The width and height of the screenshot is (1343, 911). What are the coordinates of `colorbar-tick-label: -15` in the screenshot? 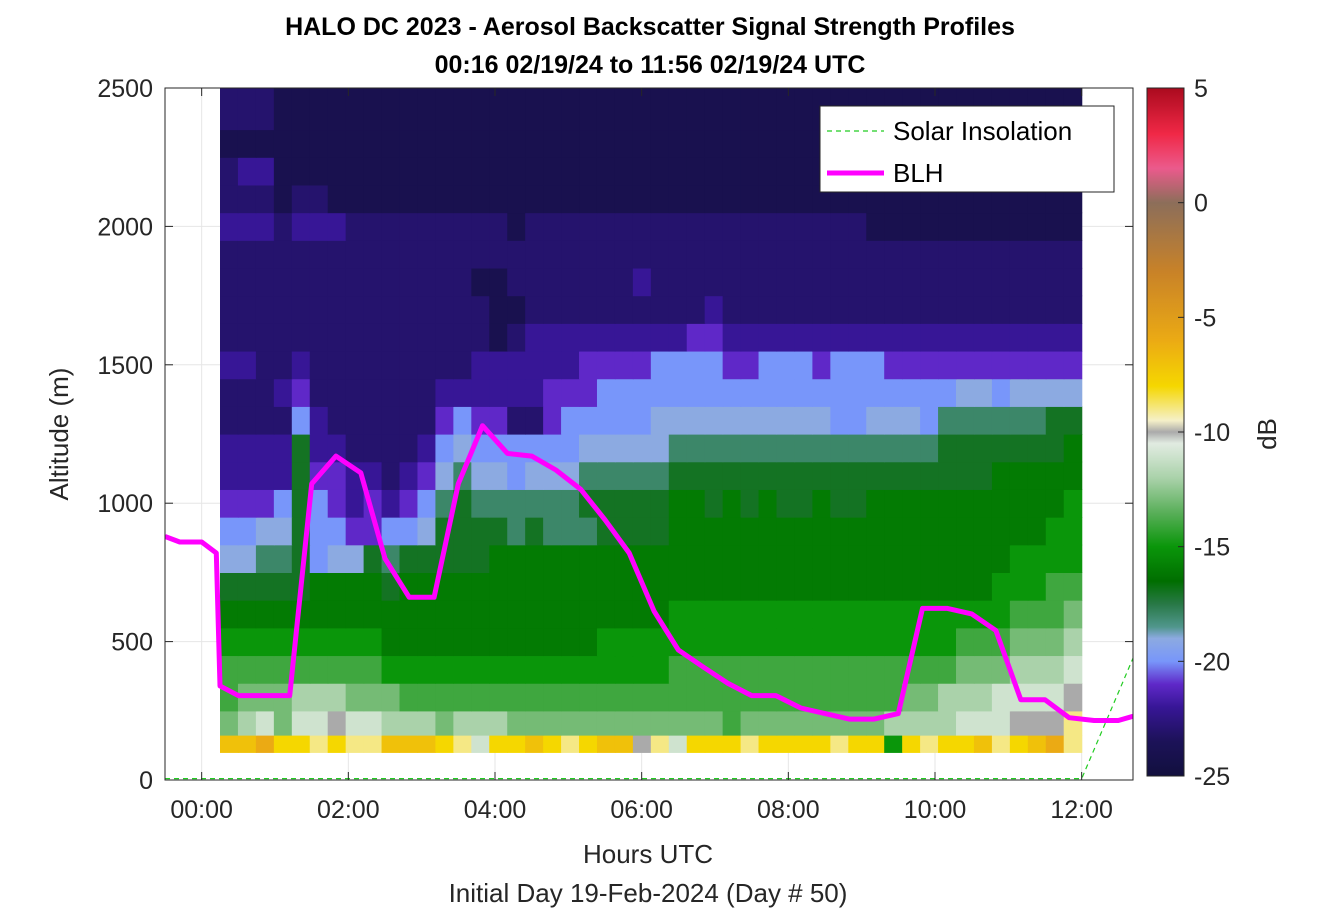 It's located at (1212, 548).